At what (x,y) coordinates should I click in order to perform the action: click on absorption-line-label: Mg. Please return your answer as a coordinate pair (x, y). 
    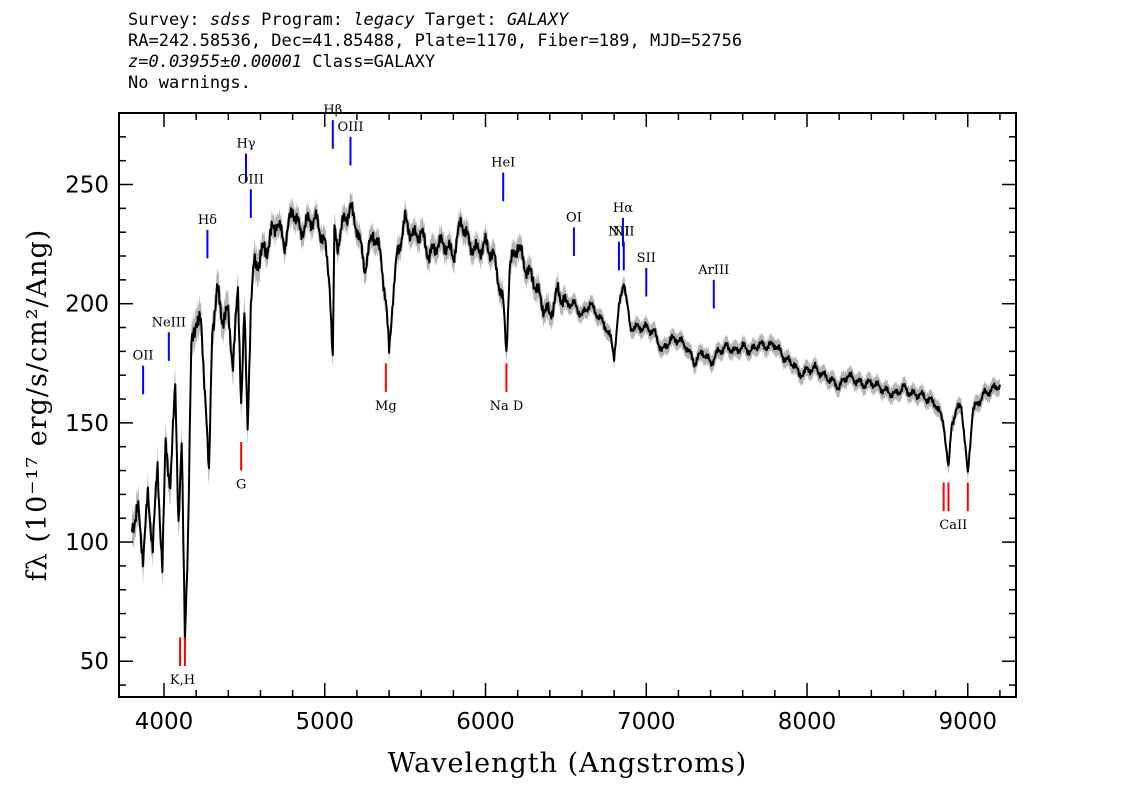
    Looking at the image, I should click on (386, 406).